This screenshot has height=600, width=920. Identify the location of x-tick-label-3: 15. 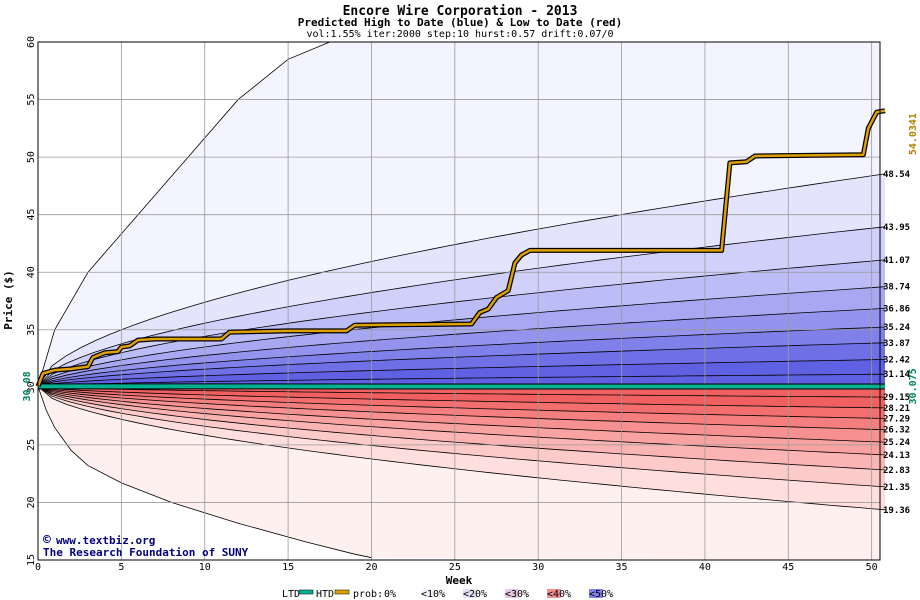
(288, 567).